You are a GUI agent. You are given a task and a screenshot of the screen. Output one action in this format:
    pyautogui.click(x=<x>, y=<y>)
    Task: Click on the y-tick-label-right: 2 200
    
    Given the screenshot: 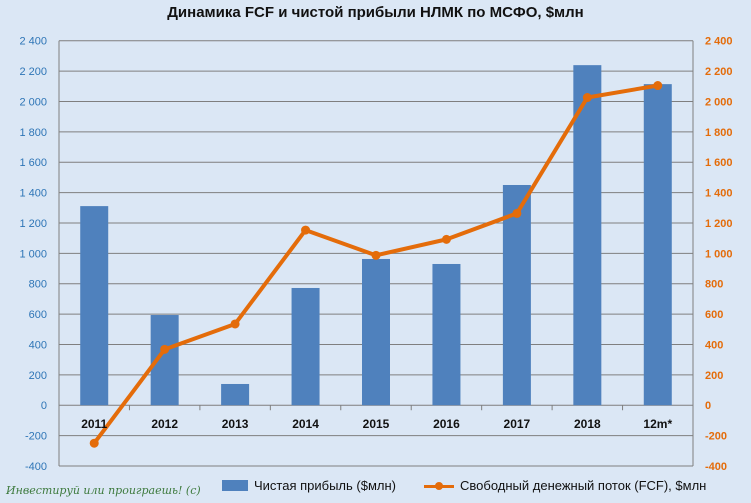 What is the action you would take?
    pyautogui.click(x=719, y=72)
    